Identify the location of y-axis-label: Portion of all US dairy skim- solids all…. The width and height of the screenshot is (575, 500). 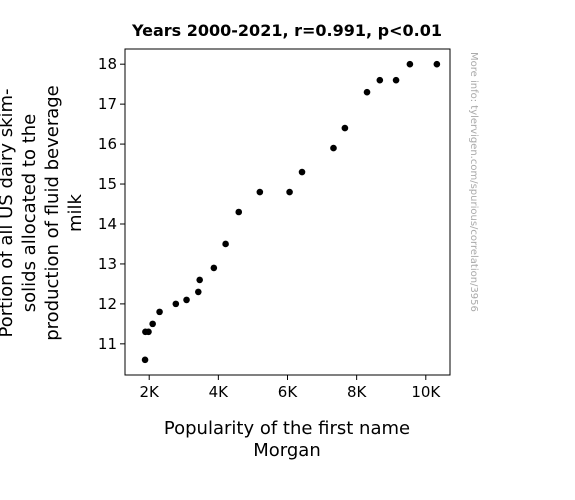
(43, 213).